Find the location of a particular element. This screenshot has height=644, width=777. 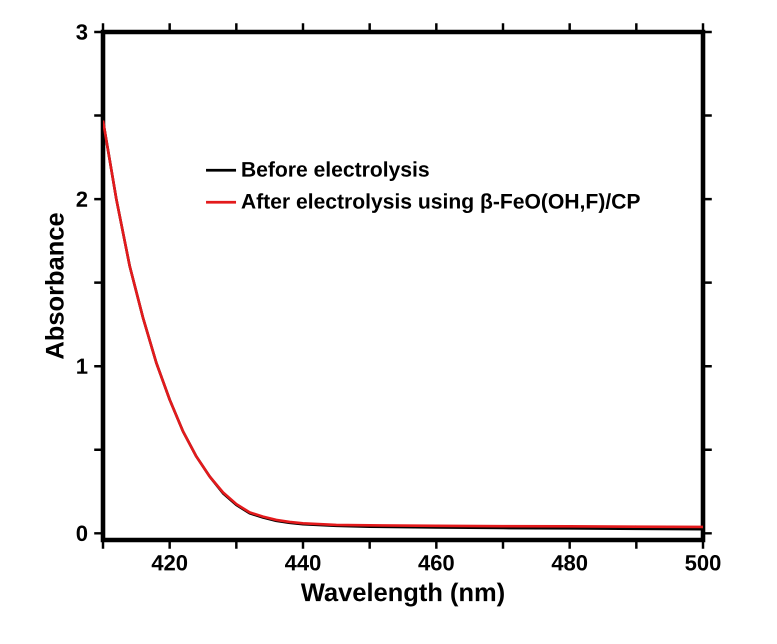

x-axis-title: Wavelength (nm) is located at coordinates (402, 594).